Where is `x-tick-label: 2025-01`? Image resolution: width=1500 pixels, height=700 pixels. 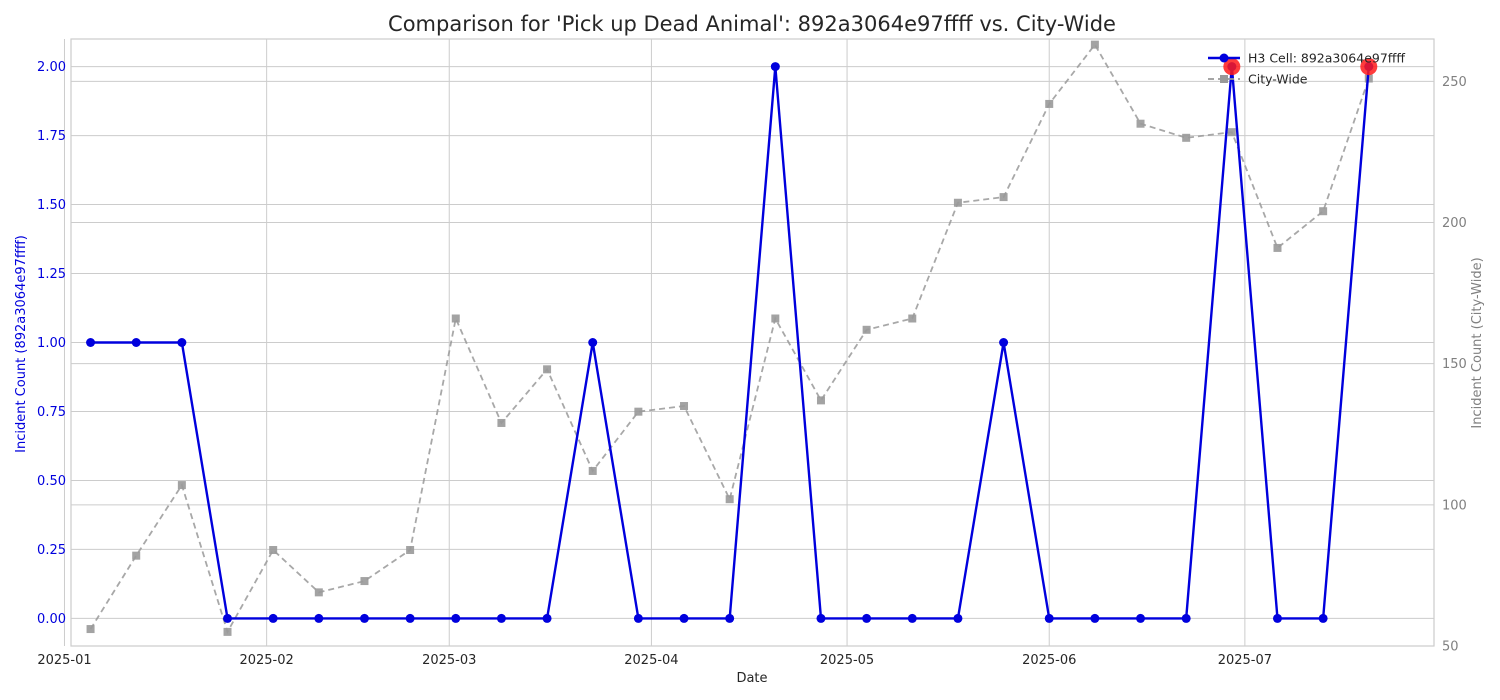
x-tick-label: 2025-01 is located at coordinates (64, 660).